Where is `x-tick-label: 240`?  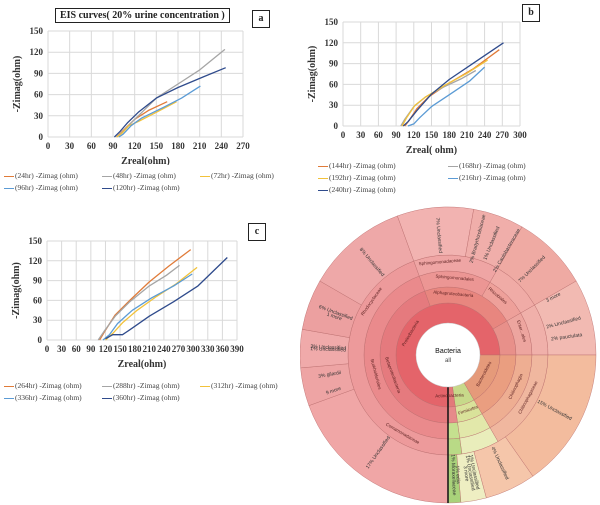 x-tick-label: 240 is located at coordinates (164, 349).